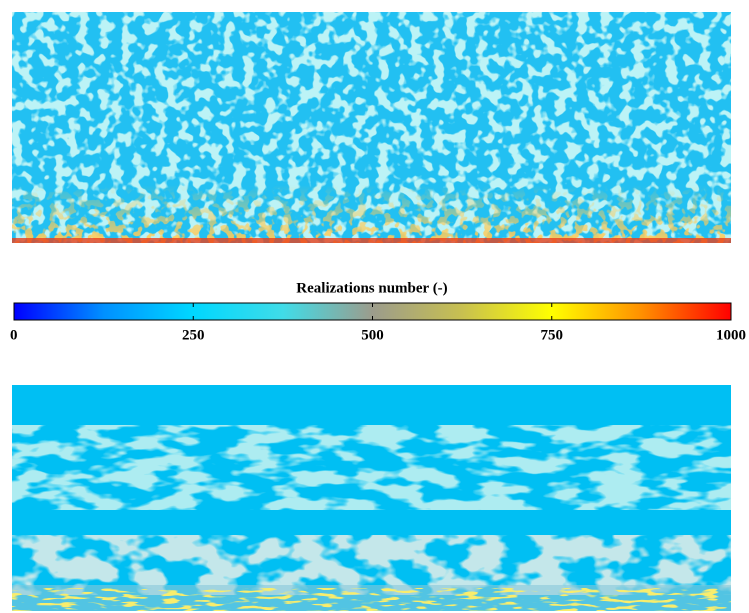 This screenshot has height=613, width=749. I want to click on tick-label: 750, so click(552, 335).